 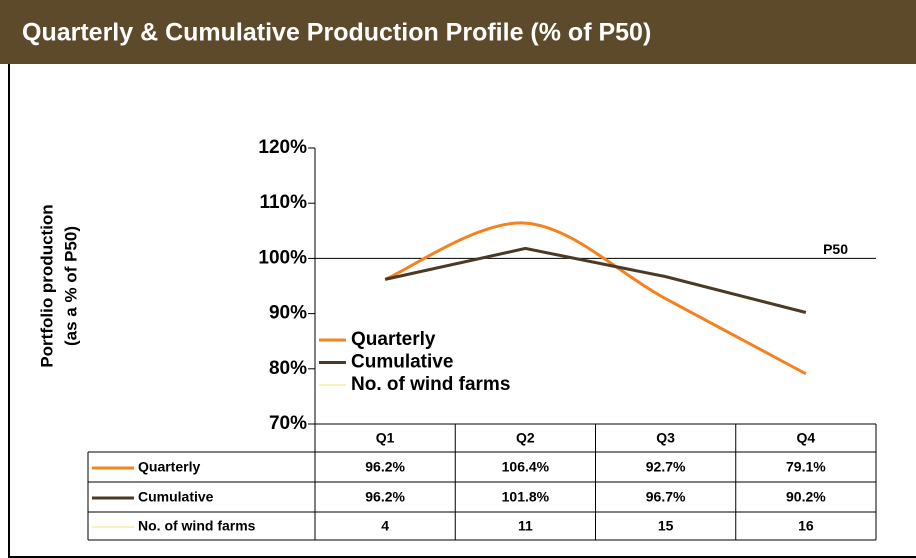 What do you see at coordinates (526, 467) in the screenshot?
I see `table-cell: 106.4%` at bounding box center [526, 467].